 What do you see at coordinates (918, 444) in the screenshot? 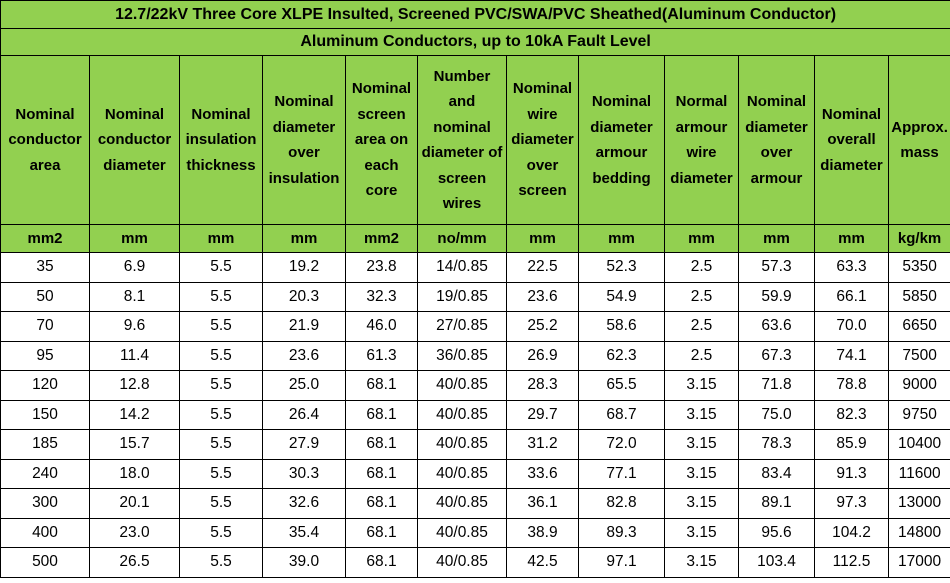
I see `table-cell: 10400` at bounding box center [918, 444].